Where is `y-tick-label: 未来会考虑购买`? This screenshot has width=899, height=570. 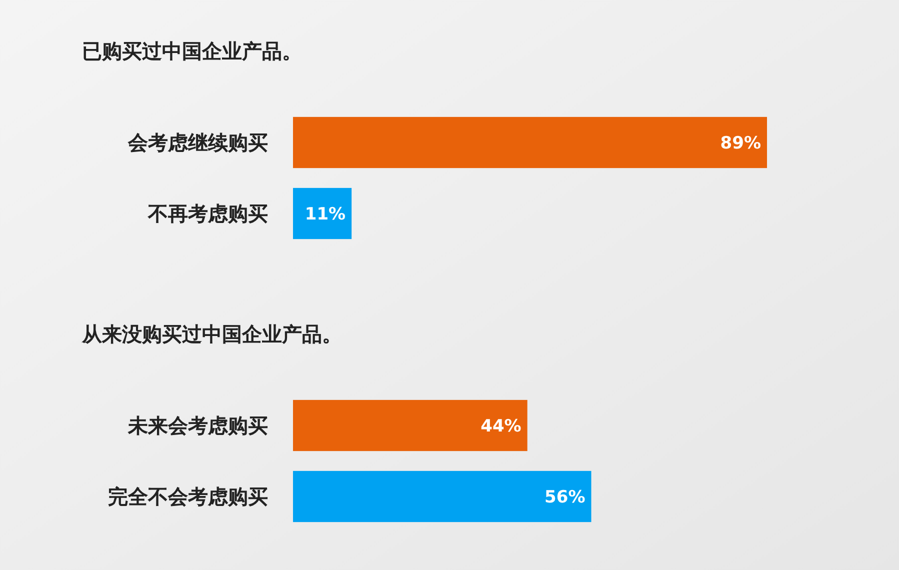
y-tick-label: 未来会考虑购买 is located at coordinates (197, 426).